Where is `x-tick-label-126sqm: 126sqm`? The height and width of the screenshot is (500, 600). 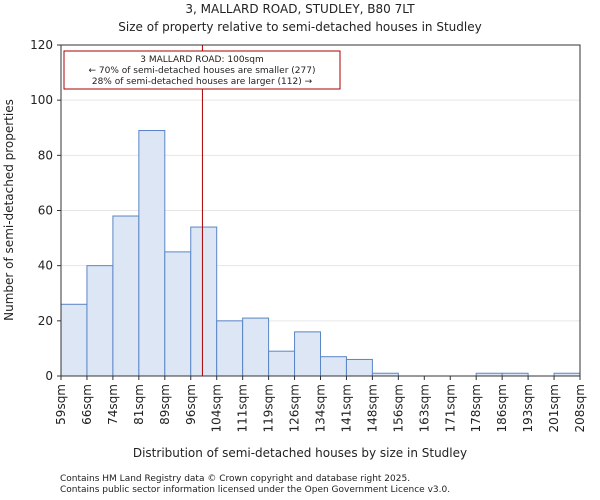 x-tick-label-126sqm: 126sqm is located at coordinates (295, 408).